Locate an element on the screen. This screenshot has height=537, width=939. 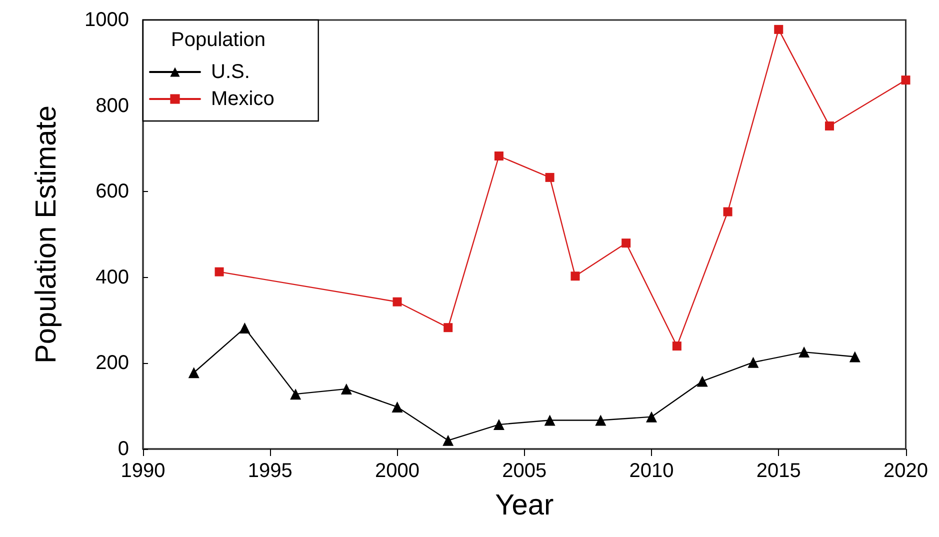
y-tick-label: 1000 is located at coordinates (106, 20).